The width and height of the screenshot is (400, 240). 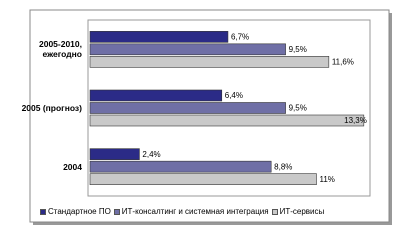 What do you see at coordinates (234, 95) in the screenshot?
I see `value-label: 6,4%` at bounding box center [234, 95].